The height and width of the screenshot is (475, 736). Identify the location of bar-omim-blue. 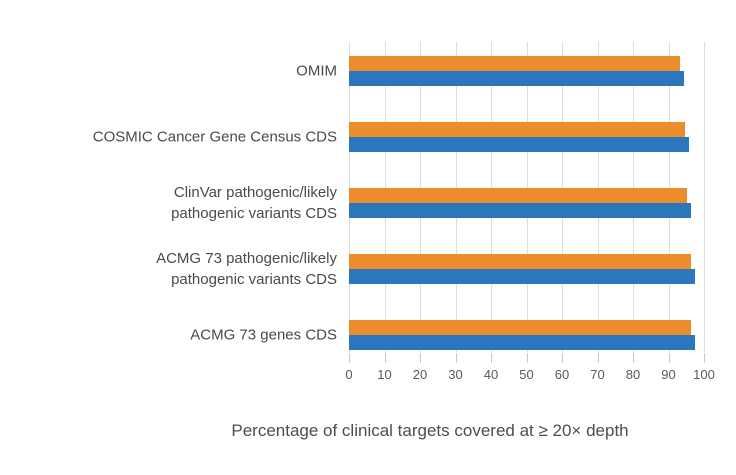
(517, 78).